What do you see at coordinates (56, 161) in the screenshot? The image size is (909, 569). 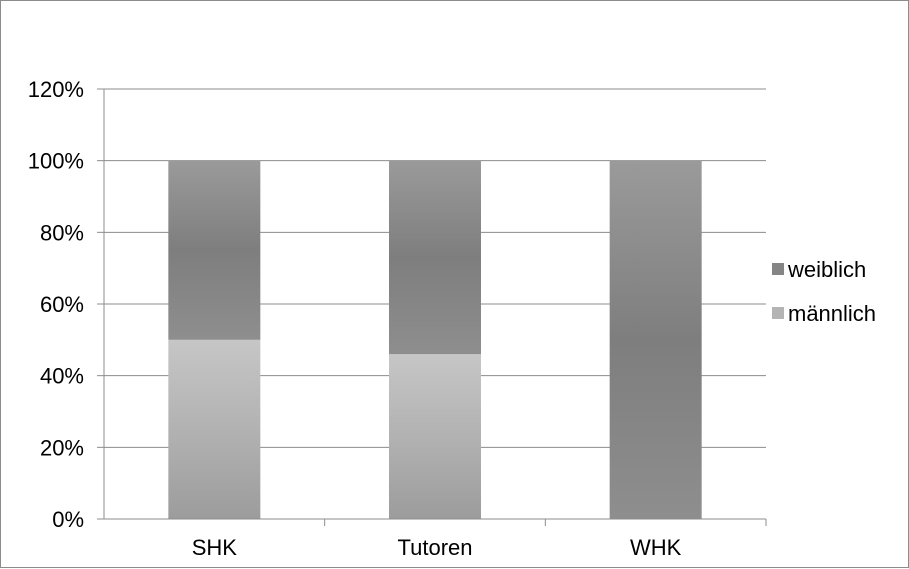 I see `y-tick-label: 100%` at bounding box center [56, 161].